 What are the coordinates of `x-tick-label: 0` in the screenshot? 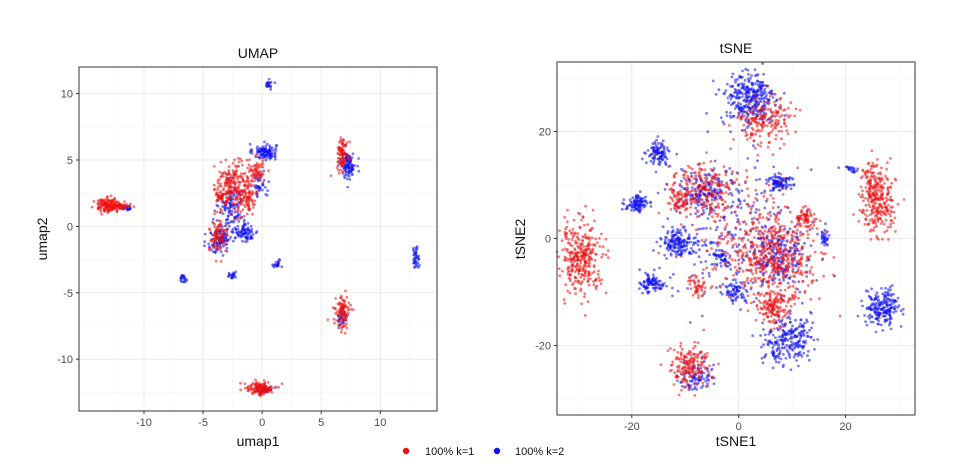 It's located at (262, 423).